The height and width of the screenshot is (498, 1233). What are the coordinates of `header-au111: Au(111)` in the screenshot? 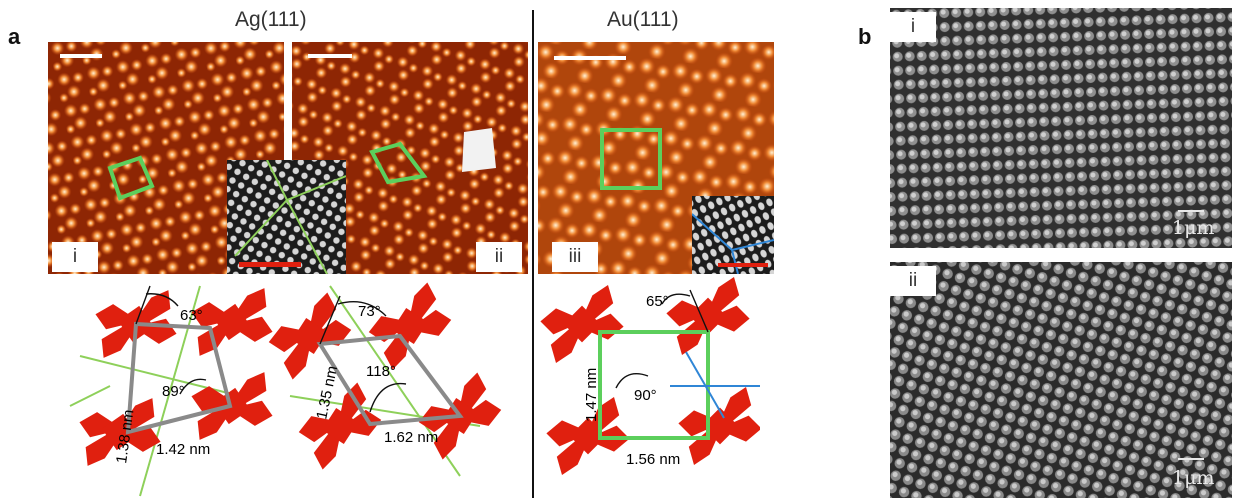 It's located at (643, 19).